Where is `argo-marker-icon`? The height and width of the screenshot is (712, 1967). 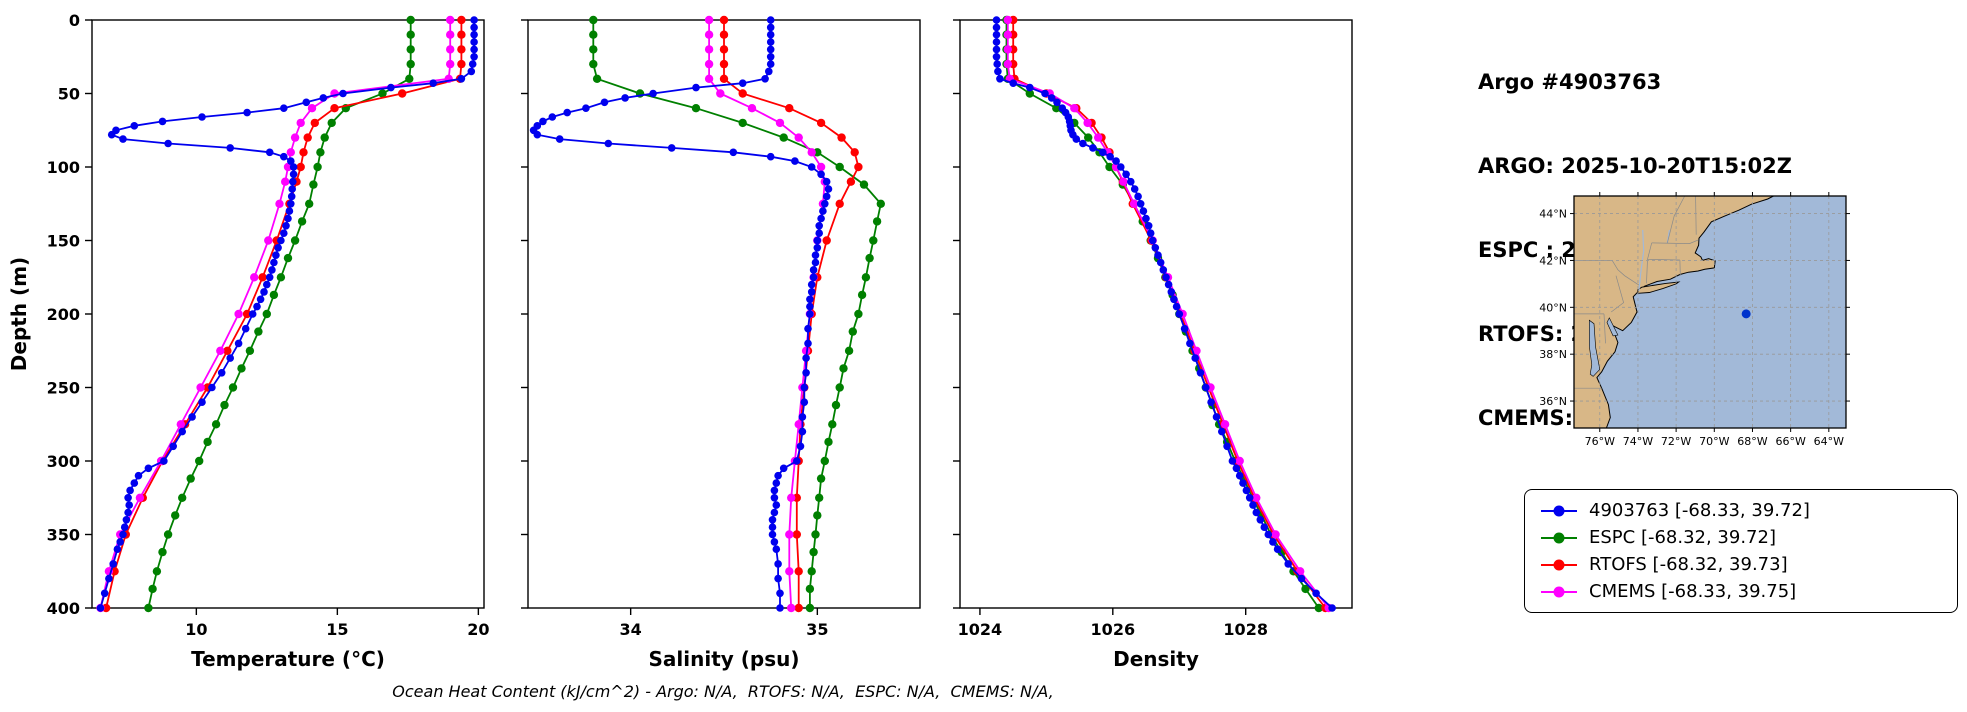
argo-marker-icon is located at coordinates (1559, 511).